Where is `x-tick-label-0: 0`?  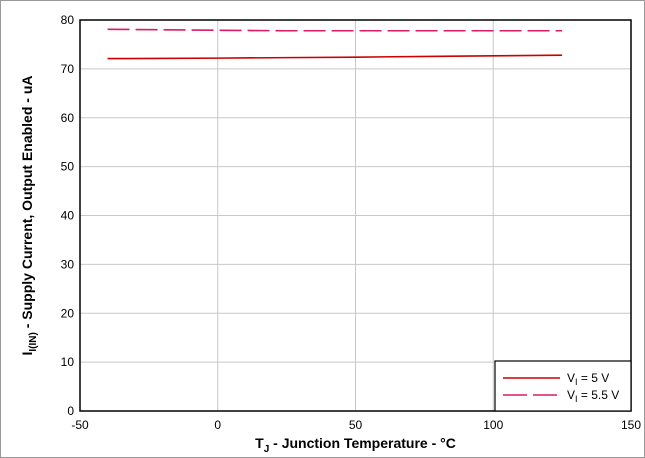
x-tick-label-0: 0 is located at coordinates (217, 425).